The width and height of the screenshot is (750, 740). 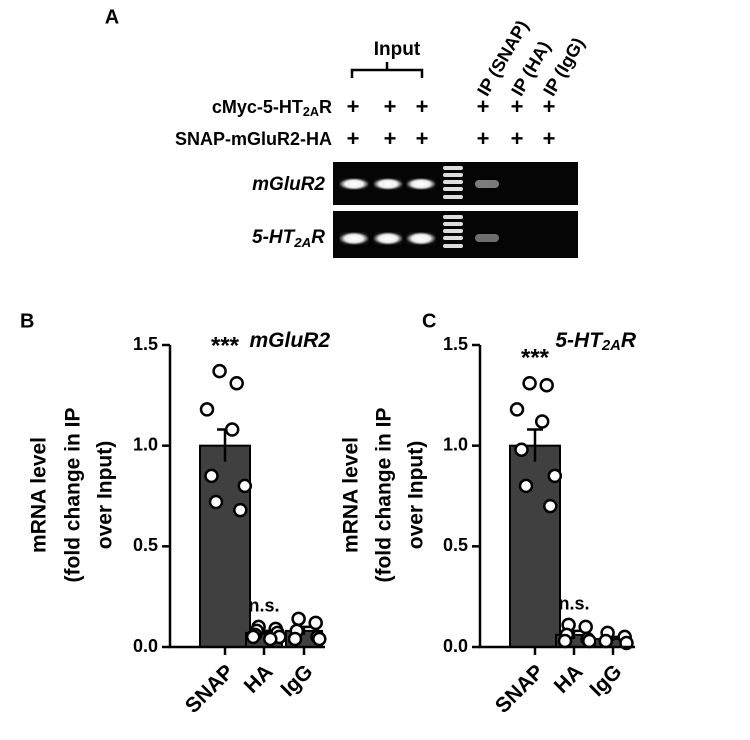 What do you see at coordinates (419, 207) in the screenshot?
I see `gel-bands` at bounding box center [419, 207].